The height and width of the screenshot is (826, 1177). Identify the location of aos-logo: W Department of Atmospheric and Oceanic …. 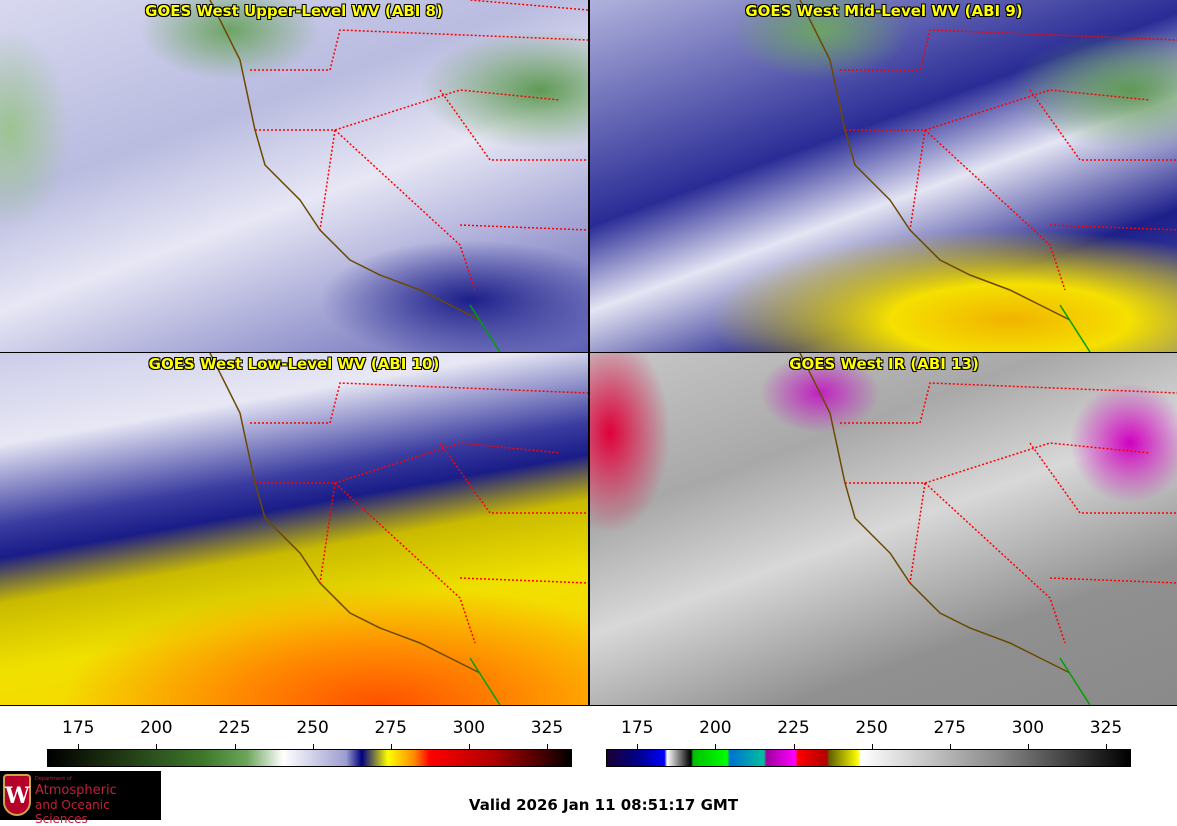
(80, 798).